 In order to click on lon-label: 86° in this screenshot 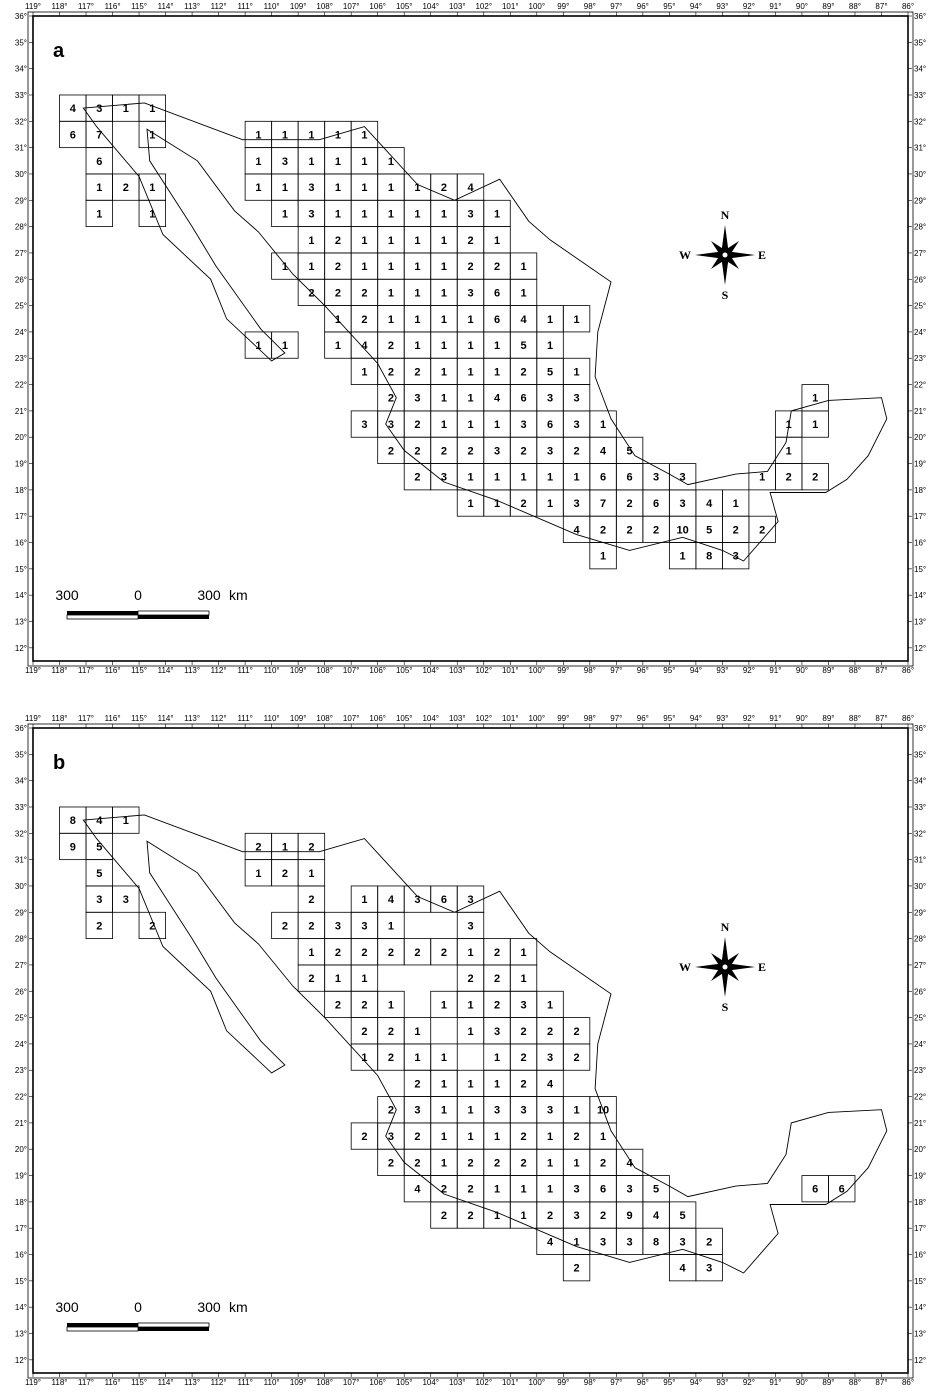, I will do `click(908, 670)`.